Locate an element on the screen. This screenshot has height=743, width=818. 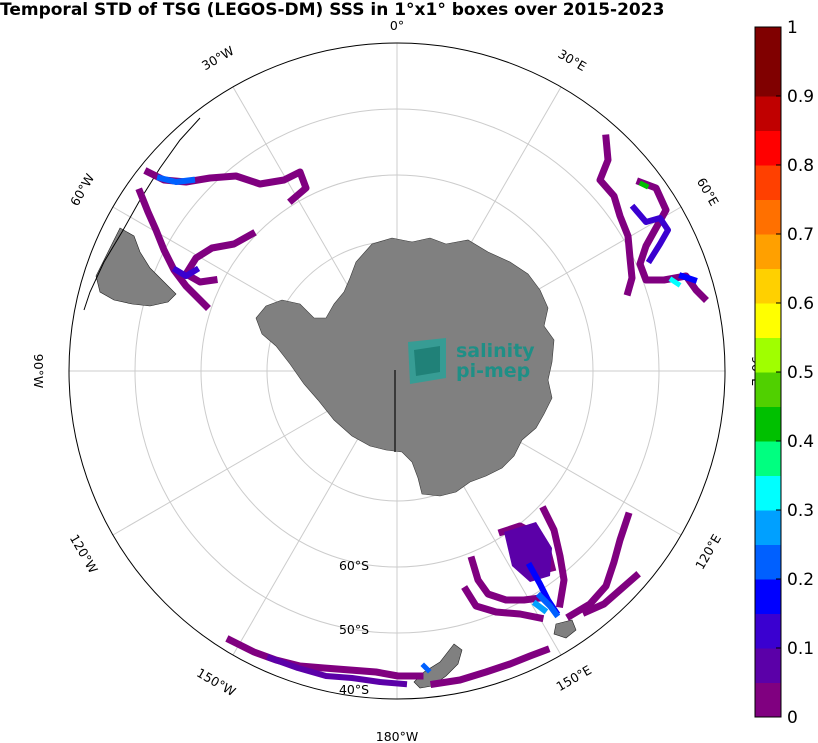
colorbar-tick-label: 0.5 is located at coordinates (800, 373).